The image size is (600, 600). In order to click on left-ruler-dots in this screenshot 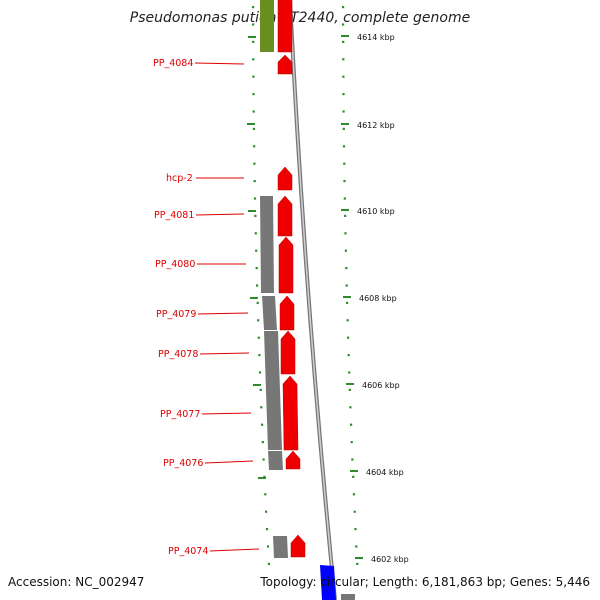, I will do `click(261, 285)`.